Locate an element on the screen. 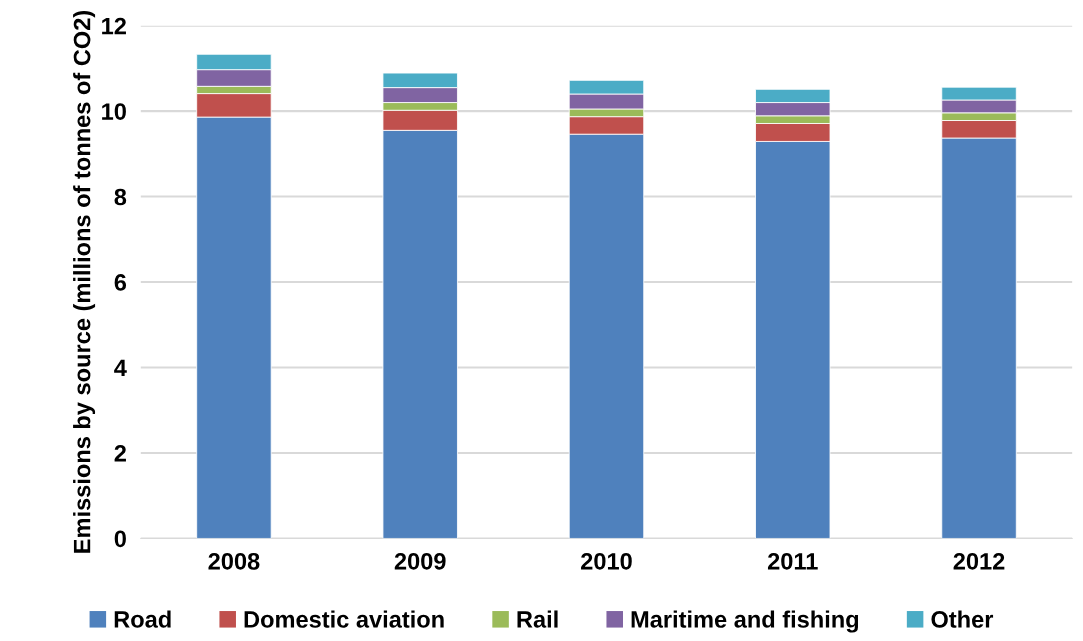  y-tick-label: 6 is located at coordinates (120, 282).